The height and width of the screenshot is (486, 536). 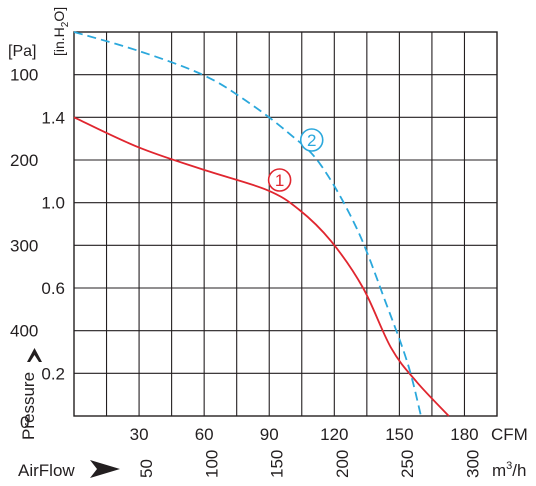 I want to click on y-tick-inh2o: 1.4, so click(x=53, y=117).